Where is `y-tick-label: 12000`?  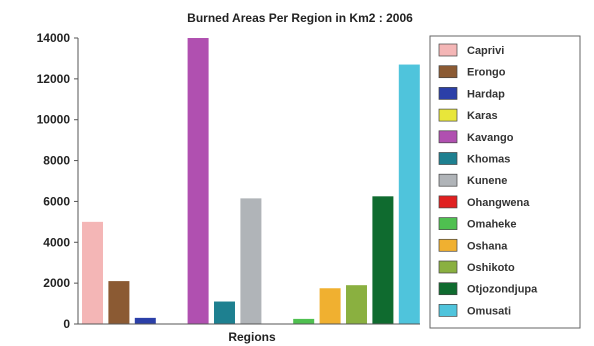 y-tick-label: 12000 is located at coordinates (54, 79).